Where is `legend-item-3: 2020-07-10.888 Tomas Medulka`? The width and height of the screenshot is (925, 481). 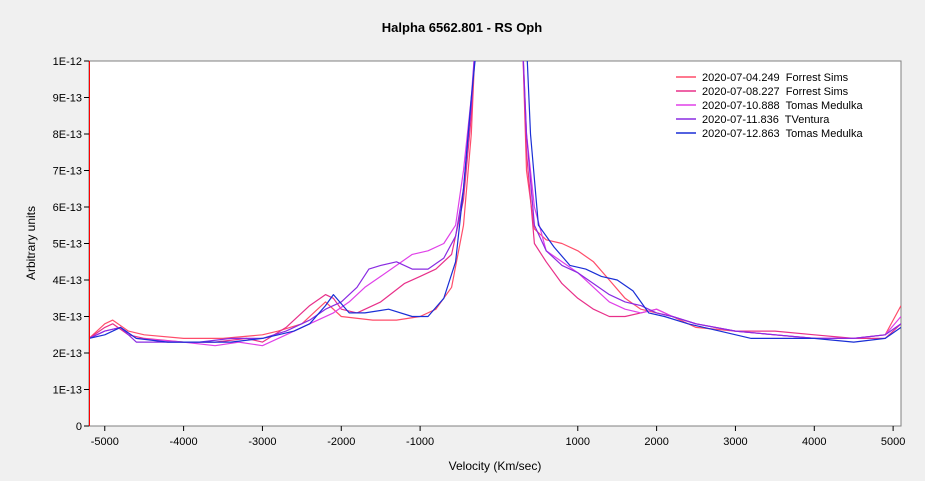
legend-item-3: 2020-07-10.888 Tomas Medulka is located at coordinates (783, 106).